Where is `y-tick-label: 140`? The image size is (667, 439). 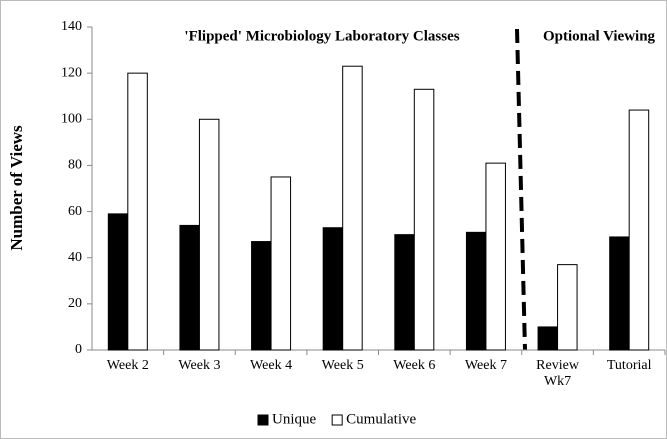 y-tick-label: 140 is located at coordinates (71, 26).